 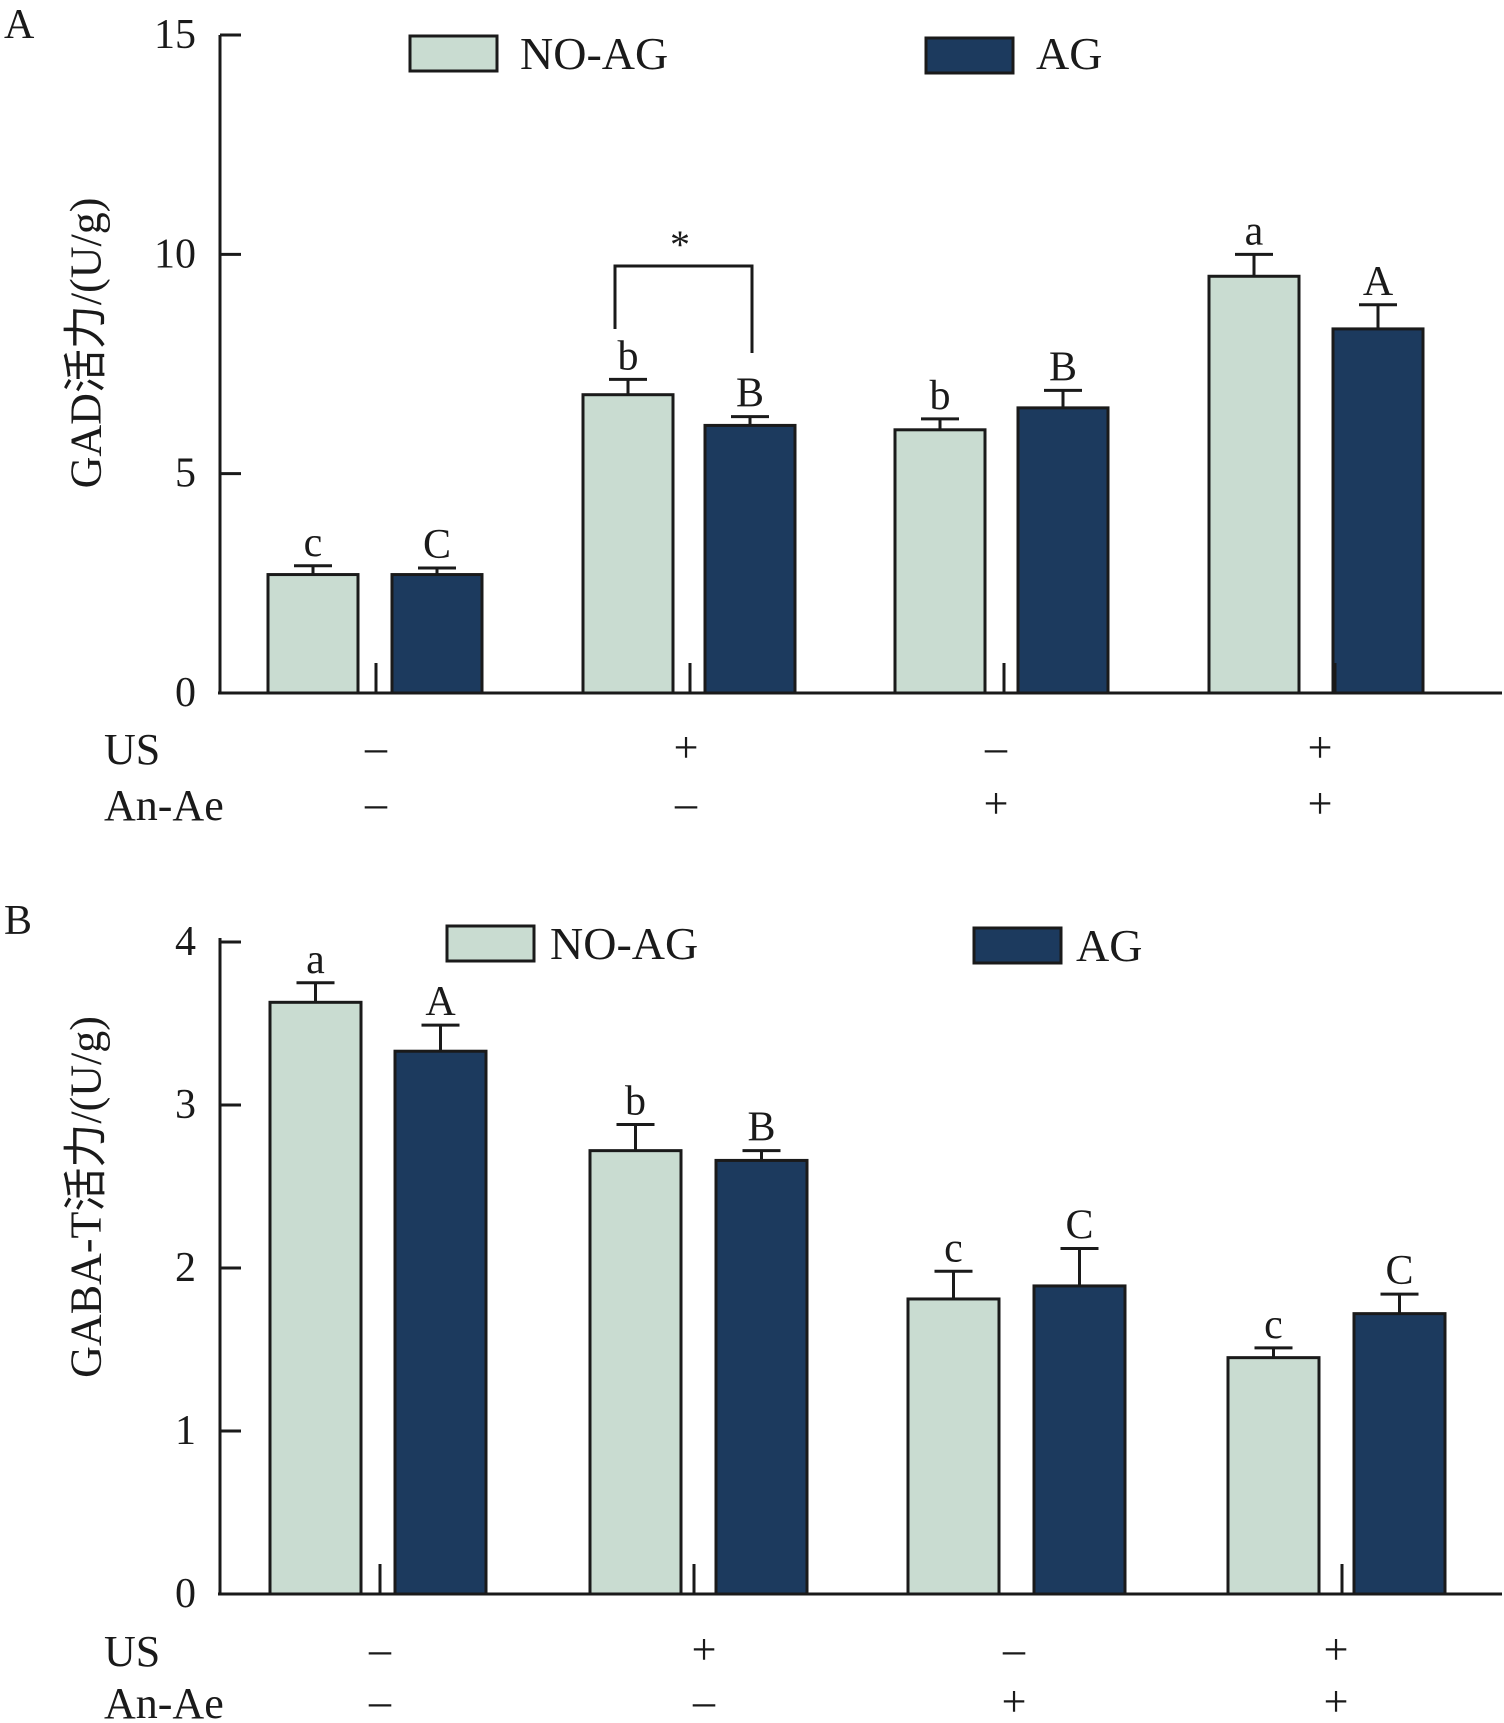 I want to click on legend-label-b-no-ag: NO-AG, so click(x=624, y=943).